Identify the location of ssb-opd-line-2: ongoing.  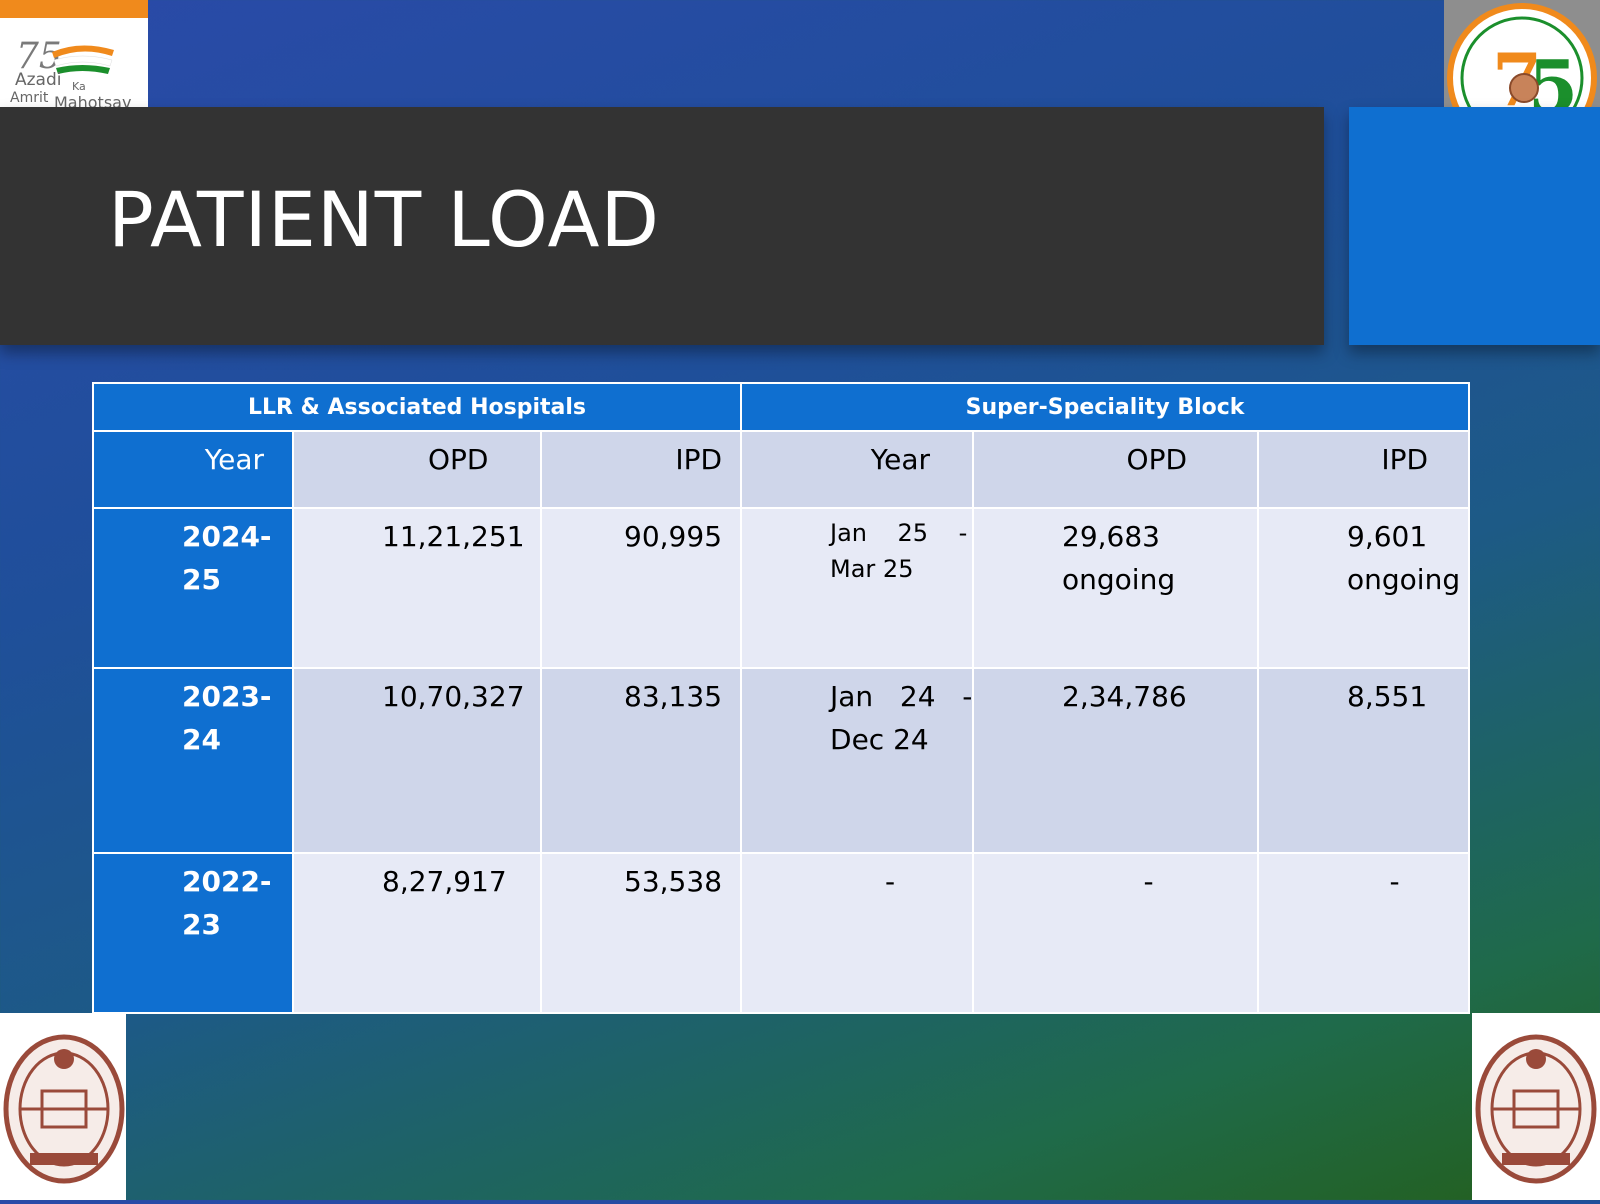
(1119, 580).